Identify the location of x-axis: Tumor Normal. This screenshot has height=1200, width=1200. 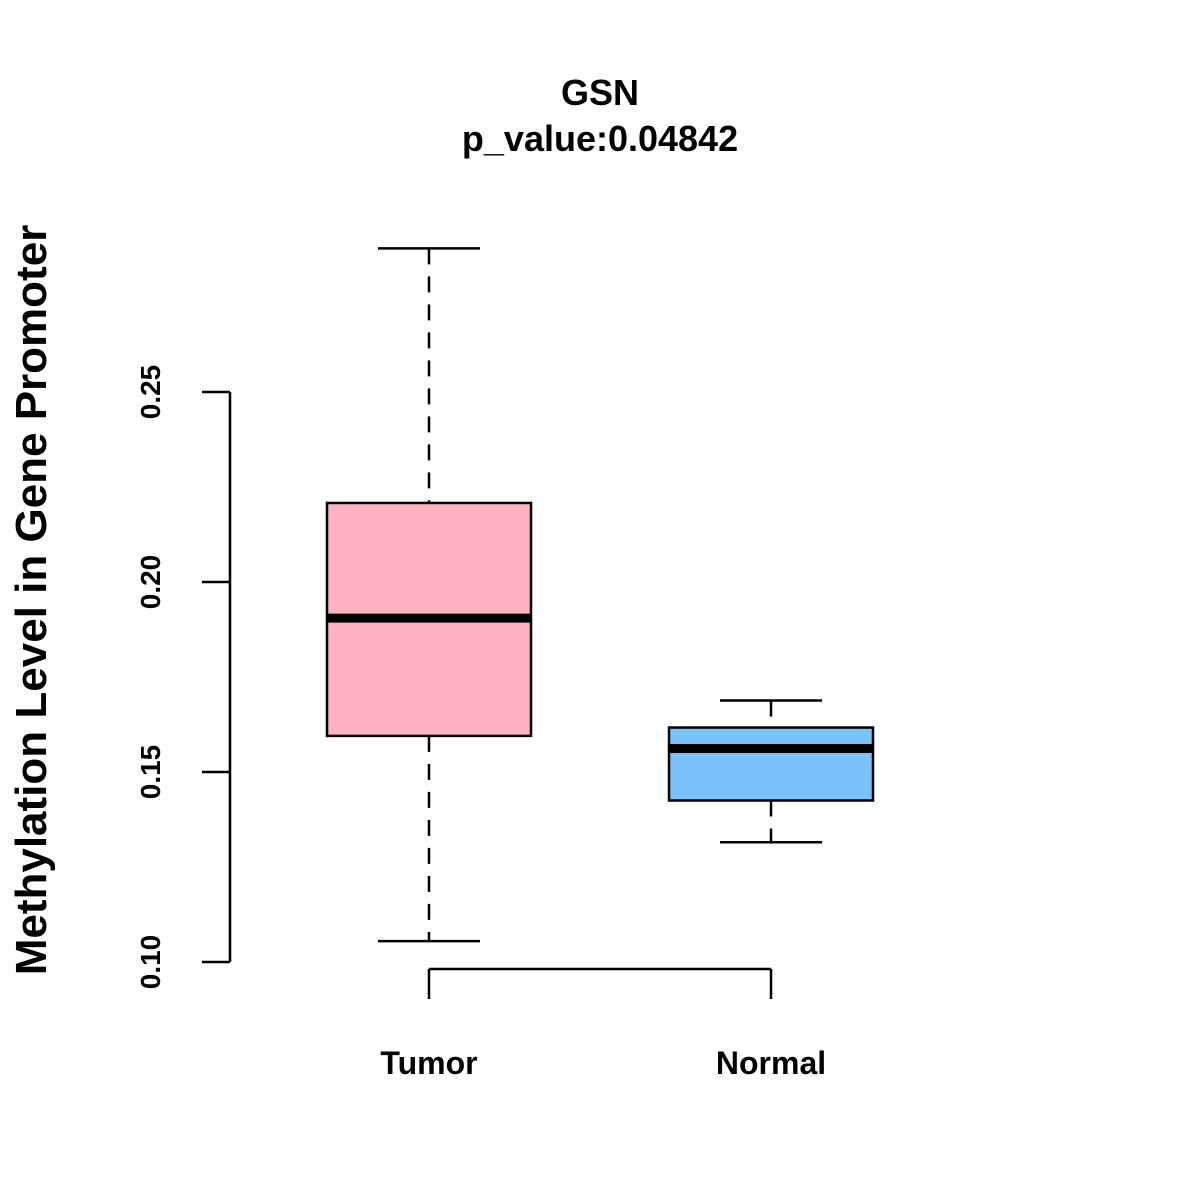
(603, 1024).